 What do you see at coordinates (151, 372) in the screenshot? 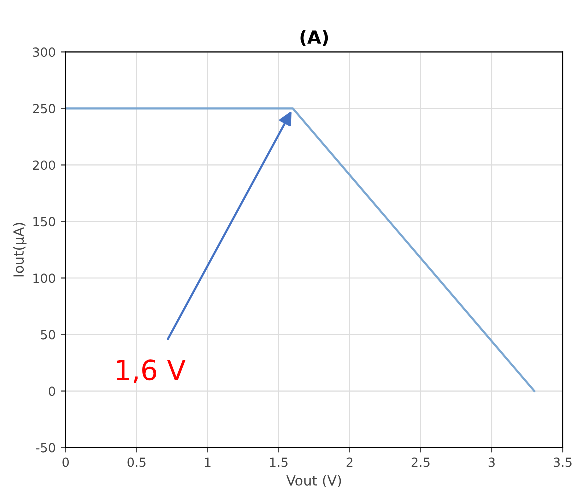
I see `annotation: 1,6 V` at bounding box center [151, 372].